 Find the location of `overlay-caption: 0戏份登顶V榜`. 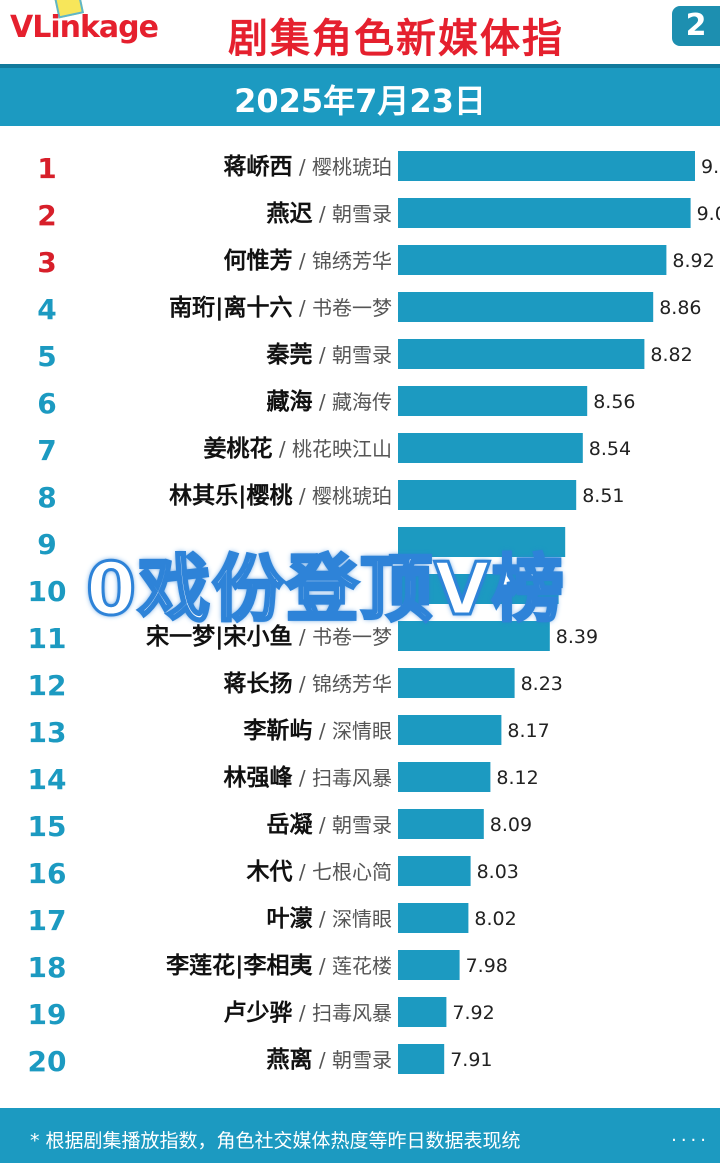

overlay-caption: 0戏份登顶V榜 is located at coordinates (325, 589).